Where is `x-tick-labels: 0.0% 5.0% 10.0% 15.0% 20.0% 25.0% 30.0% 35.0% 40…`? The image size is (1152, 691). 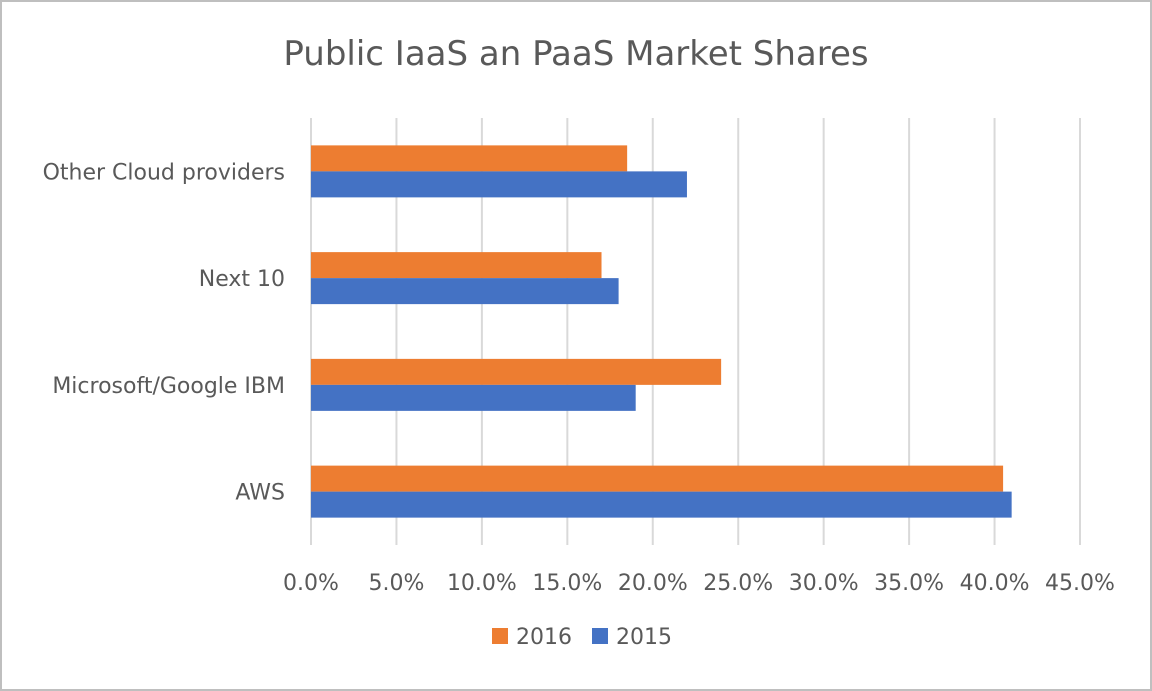
x-tick-labels: 0.0% 5.0% 10.0% 15.0% 20.0% 25.0% 30.0% 35.0% 40… is located at coordinates (699, 583).